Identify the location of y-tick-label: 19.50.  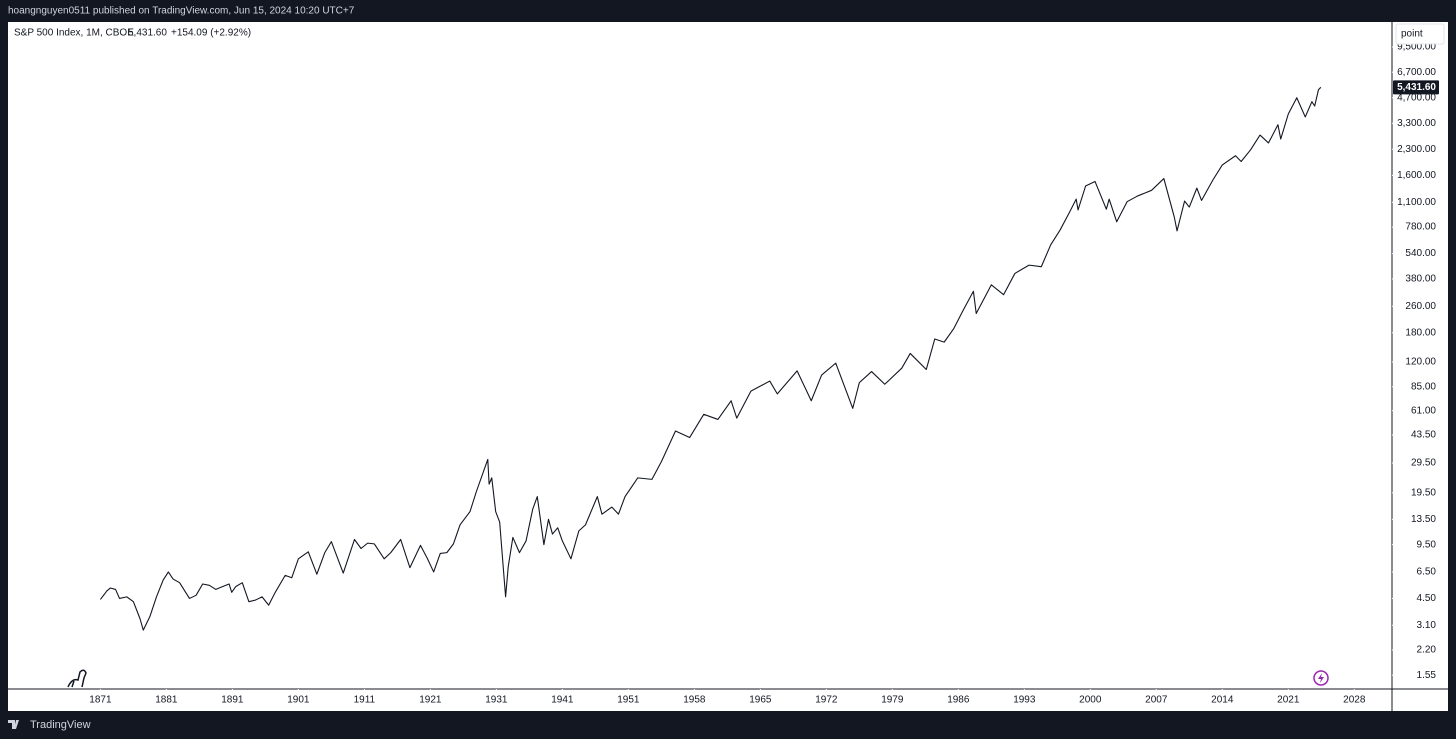
(1423, 492).